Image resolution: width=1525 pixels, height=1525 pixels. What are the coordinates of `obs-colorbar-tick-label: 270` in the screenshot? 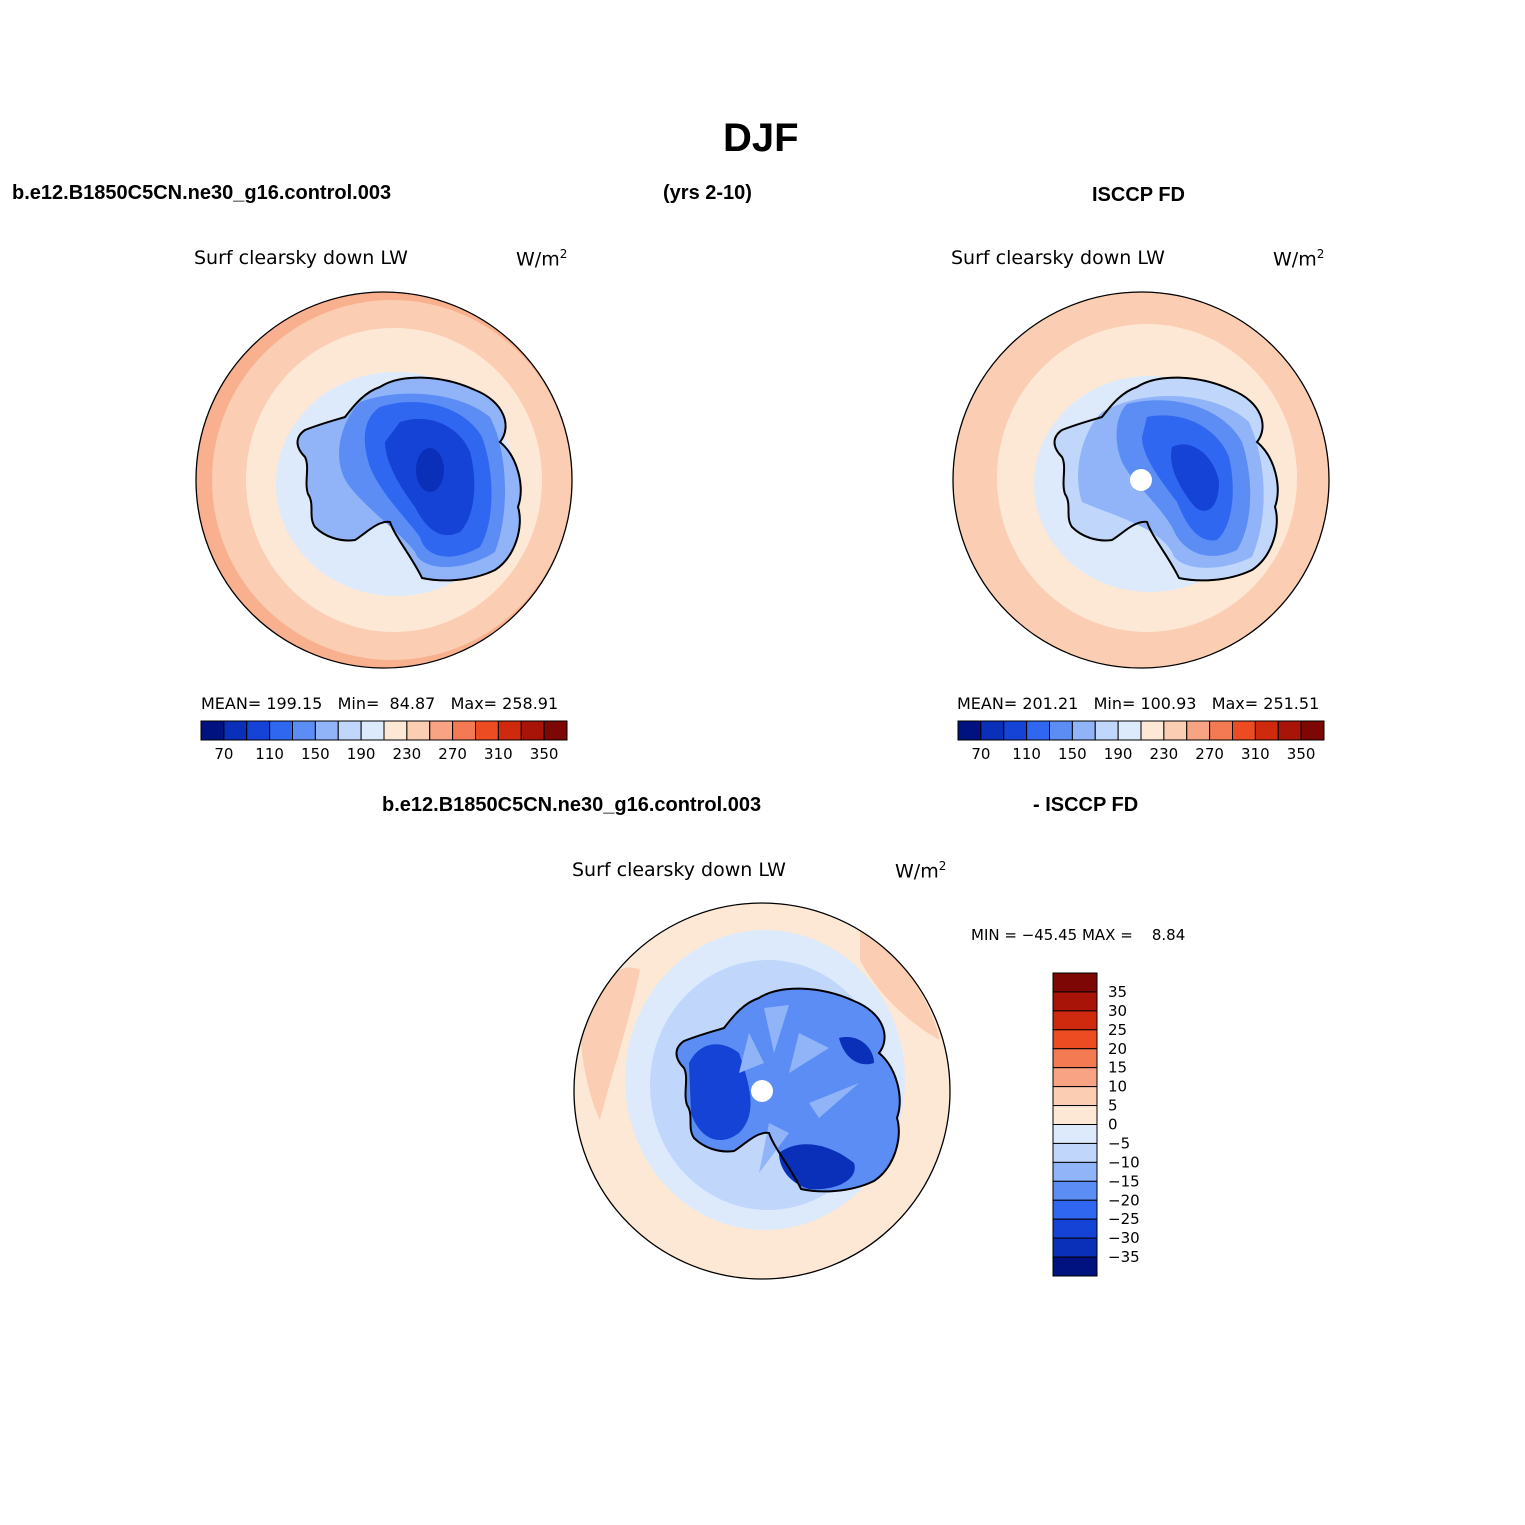 It's located at (1209, 754).